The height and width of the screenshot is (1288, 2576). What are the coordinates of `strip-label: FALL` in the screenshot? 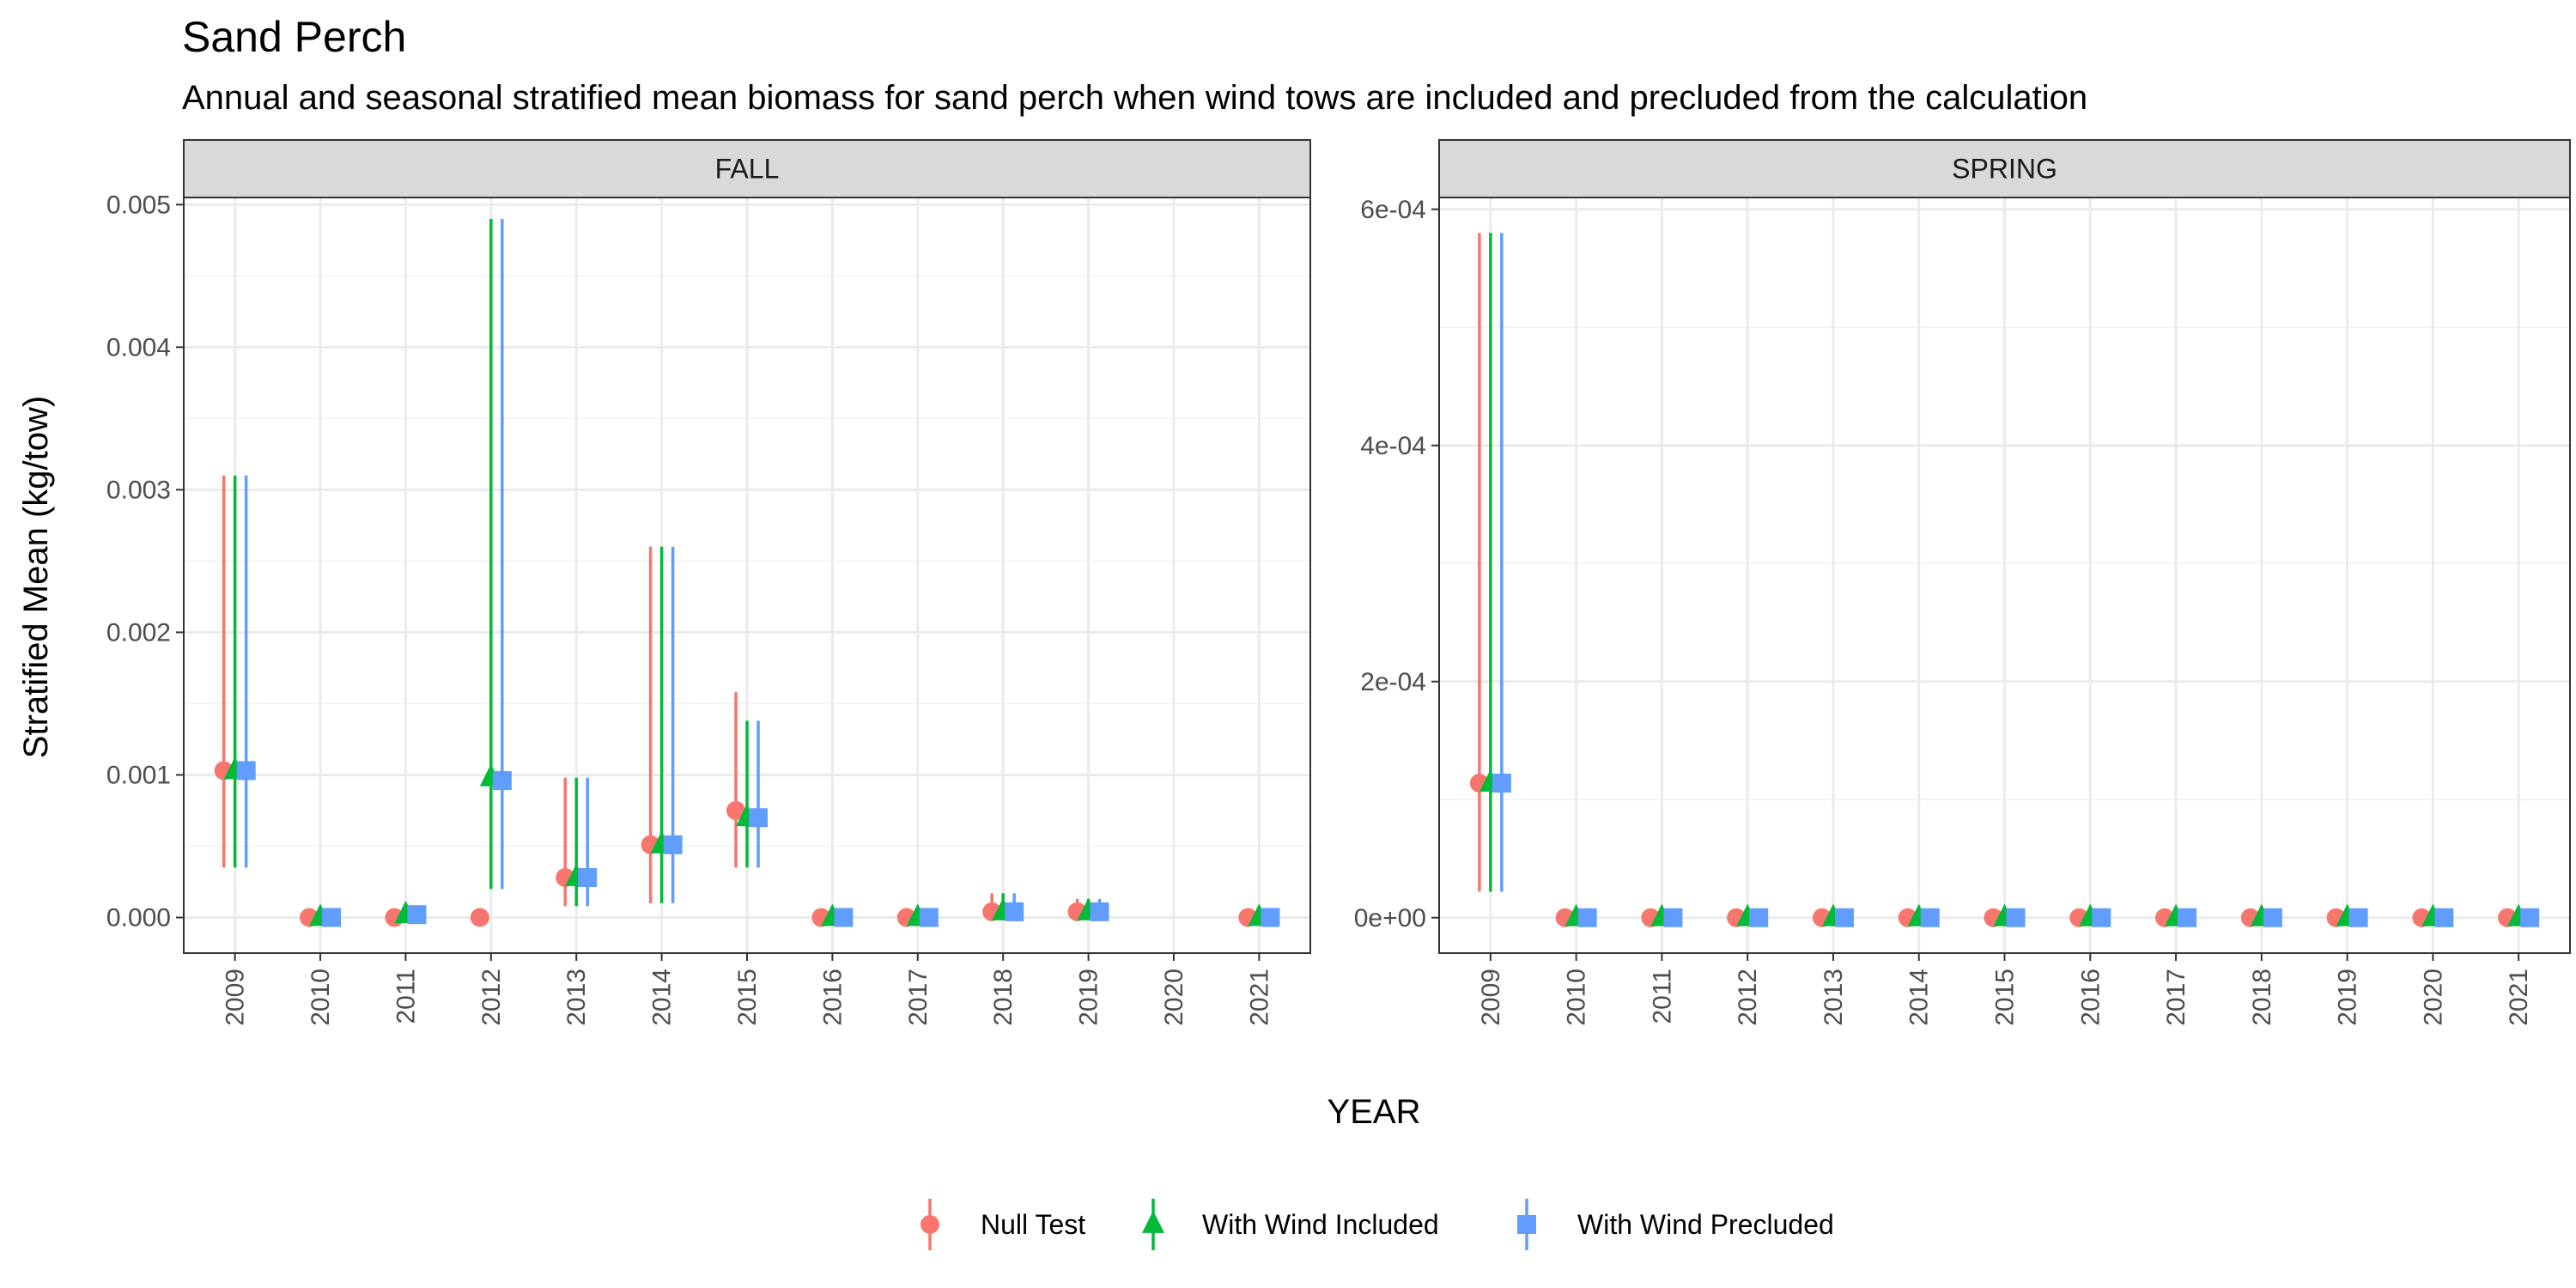 It's located at (748, 170).